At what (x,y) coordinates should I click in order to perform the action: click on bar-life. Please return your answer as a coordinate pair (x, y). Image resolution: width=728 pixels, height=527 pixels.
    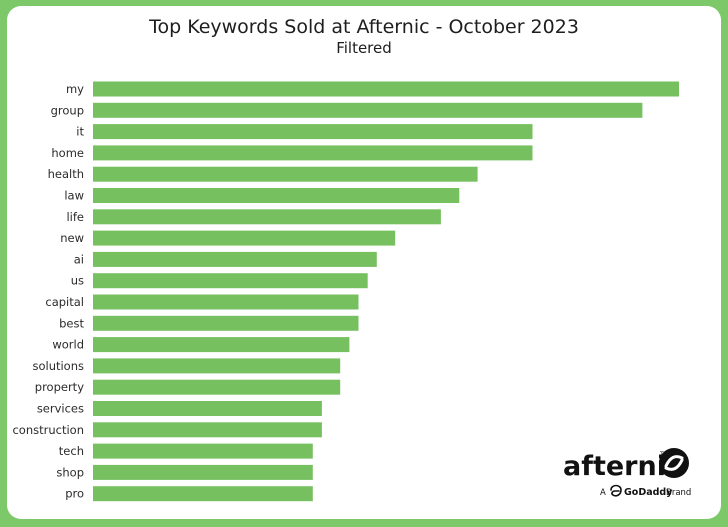
    Looking at the image, I should click on (267, 217).